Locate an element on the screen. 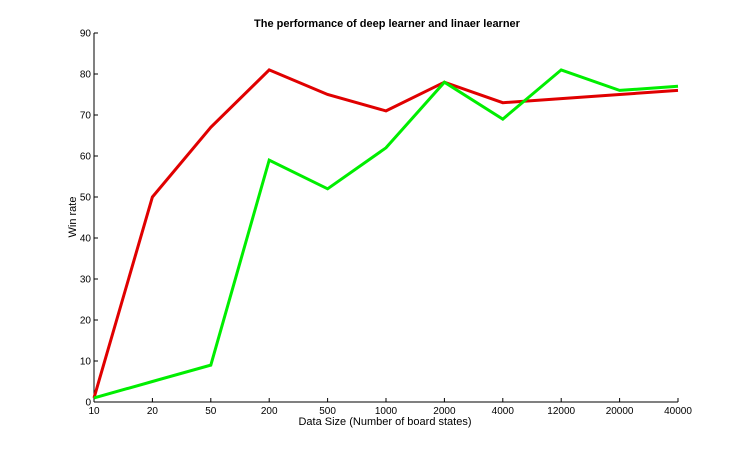  x-tick-label: 20000 is located at coordinates (620, 411).